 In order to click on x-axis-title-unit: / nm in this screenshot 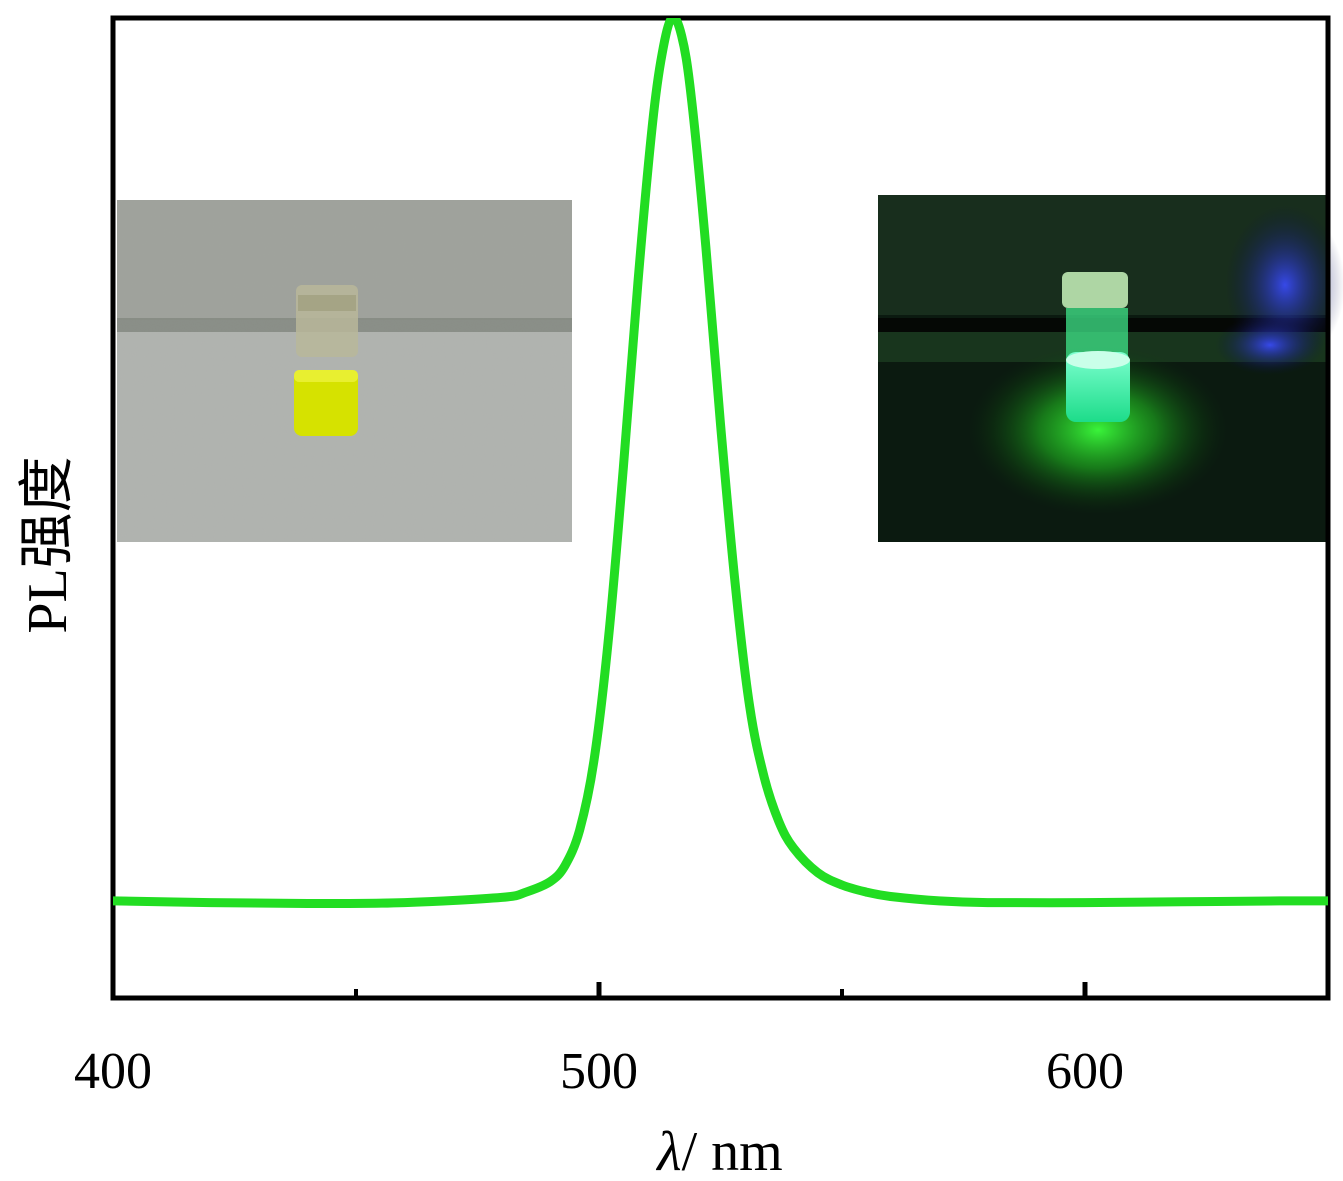, I will do `click(732, 1151)`.